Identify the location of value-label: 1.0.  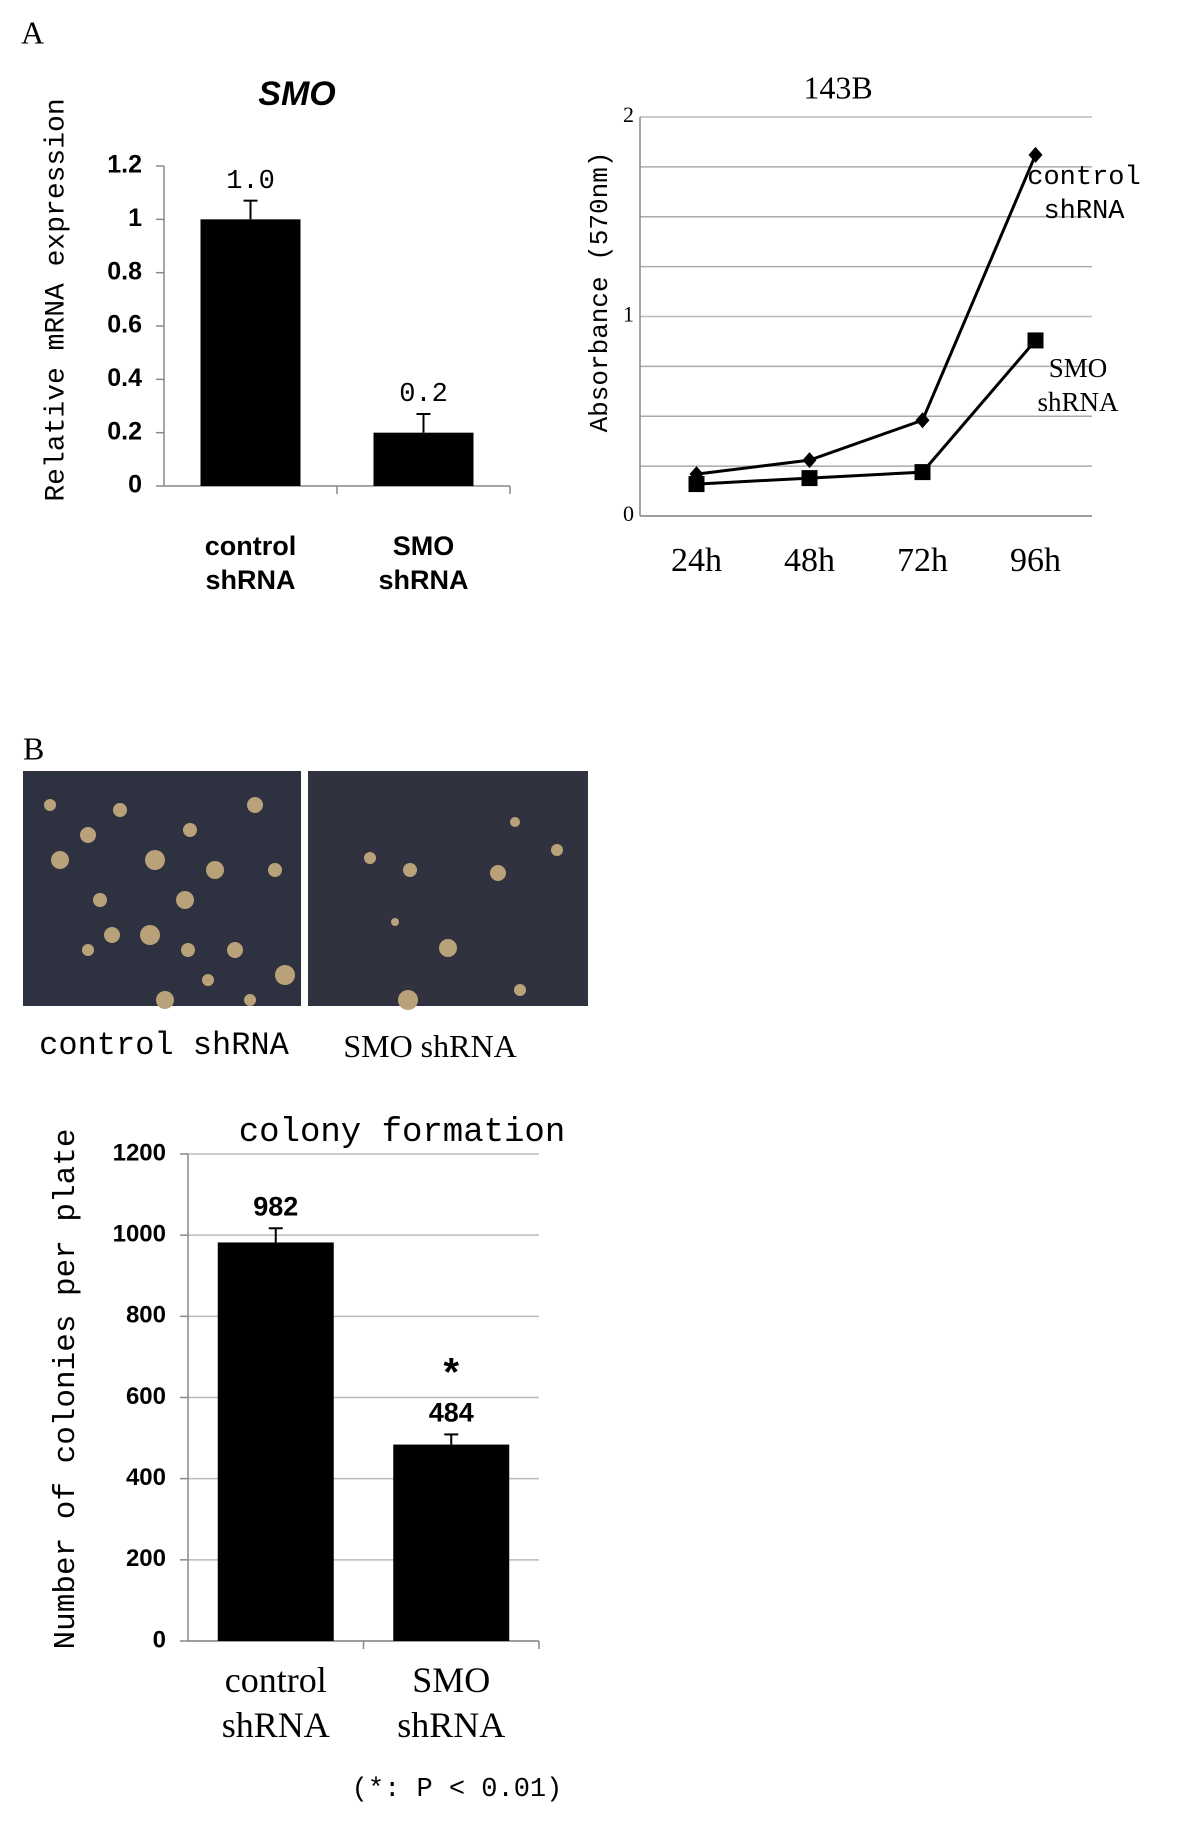
(250, 182).